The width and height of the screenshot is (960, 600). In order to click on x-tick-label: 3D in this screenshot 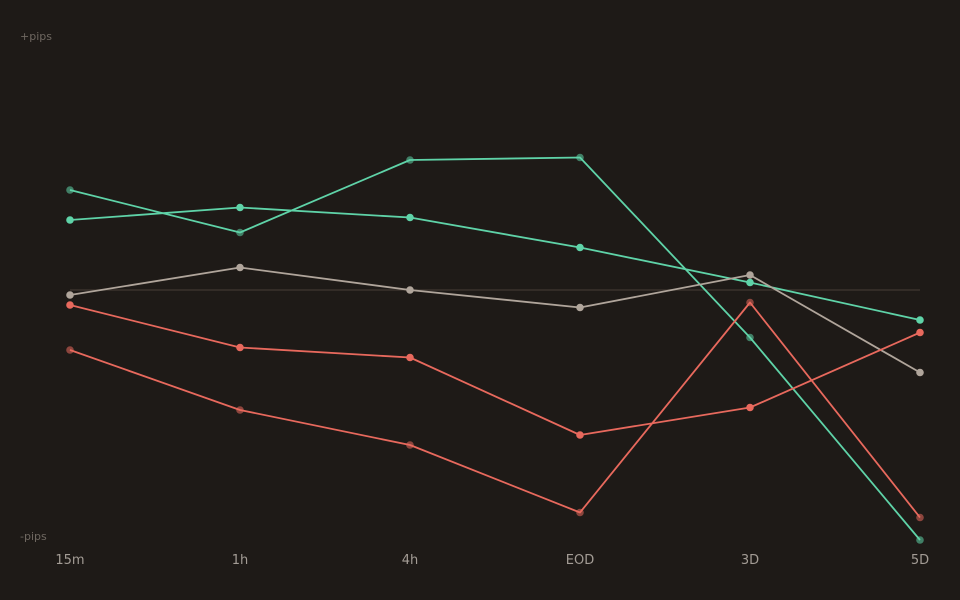, I will do `click(750, 560)`.